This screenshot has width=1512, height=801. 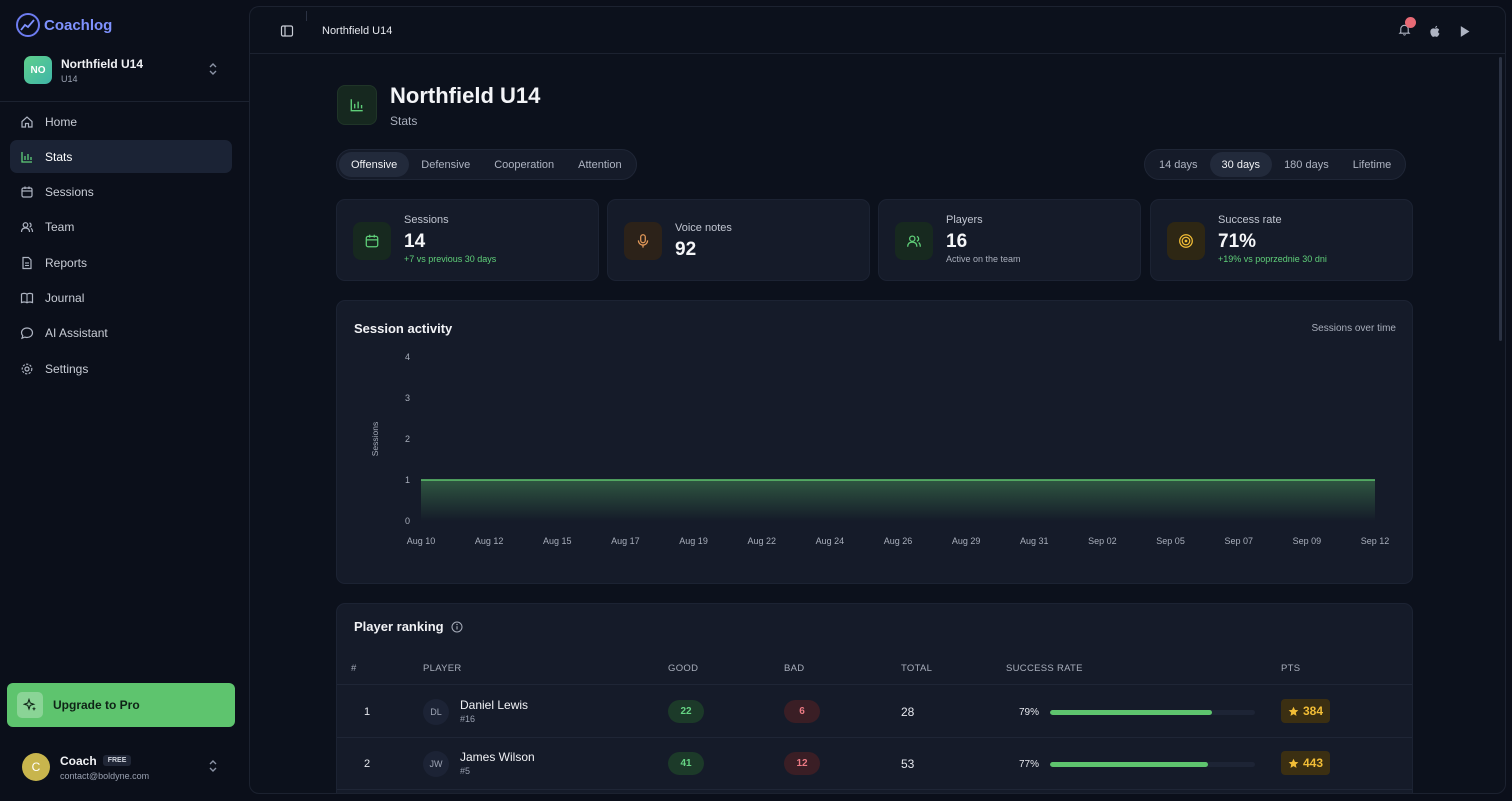 What do you see at coordinates (802, 711) in the screenshot?
I see `bad-count: 6` at bounding box center [802, 711].